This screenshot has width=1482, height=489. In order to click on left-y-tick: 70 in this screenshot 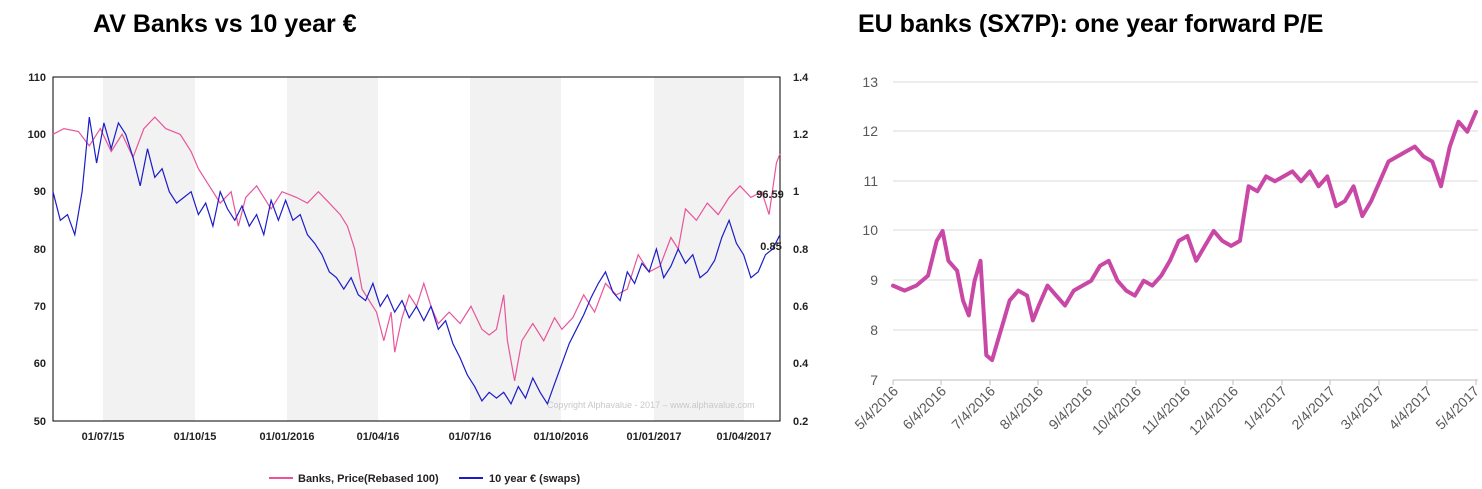, I will do `click(40, 307)`.